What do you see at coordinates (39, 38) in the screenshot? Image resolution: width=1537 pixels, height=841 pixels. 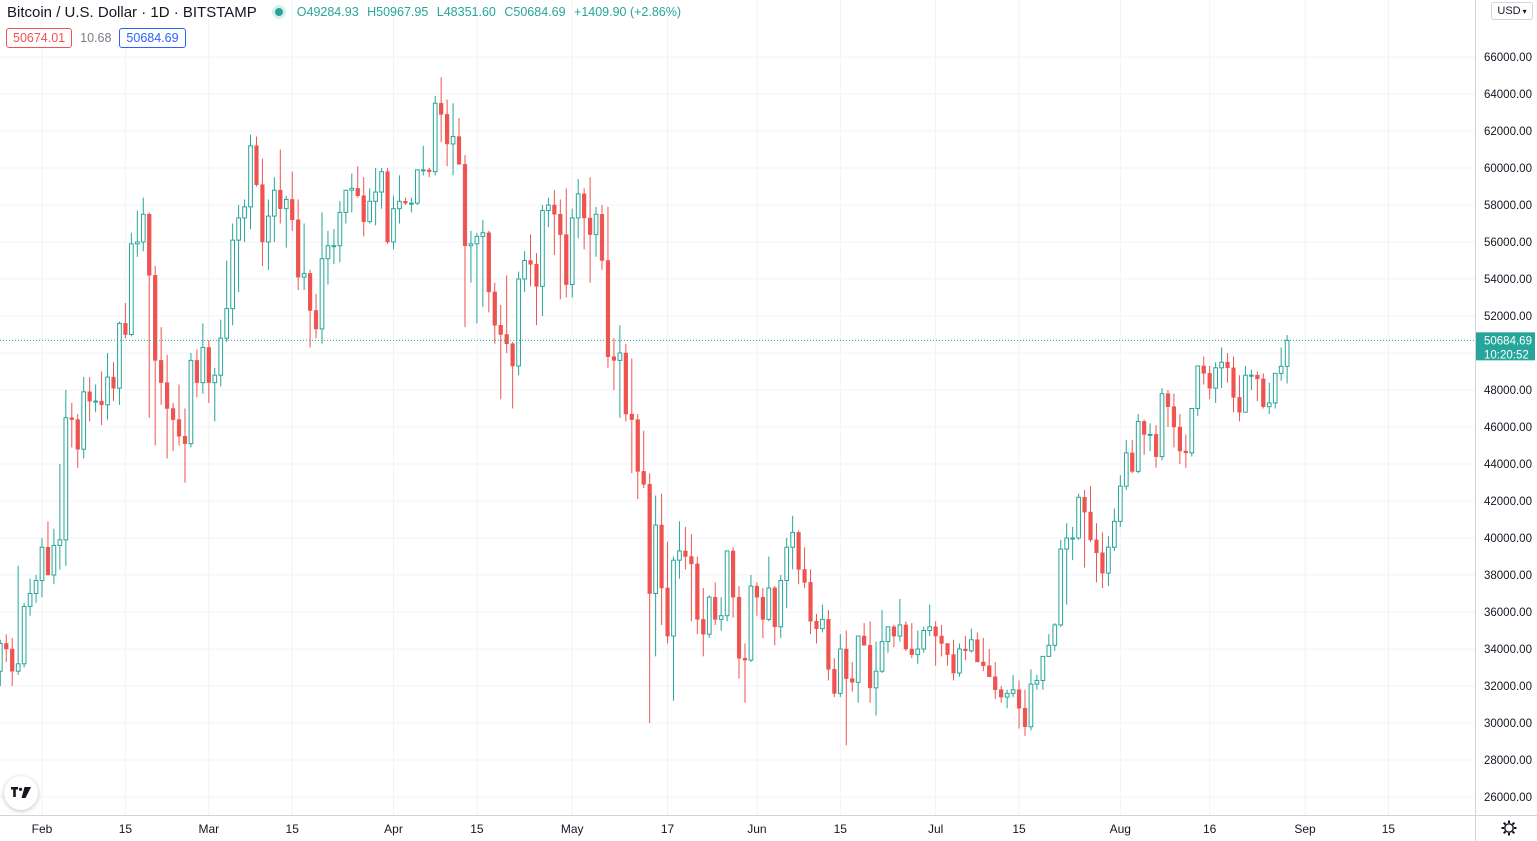 I see `sell-price-button: 50674.01` at bounding box center [39, 38].